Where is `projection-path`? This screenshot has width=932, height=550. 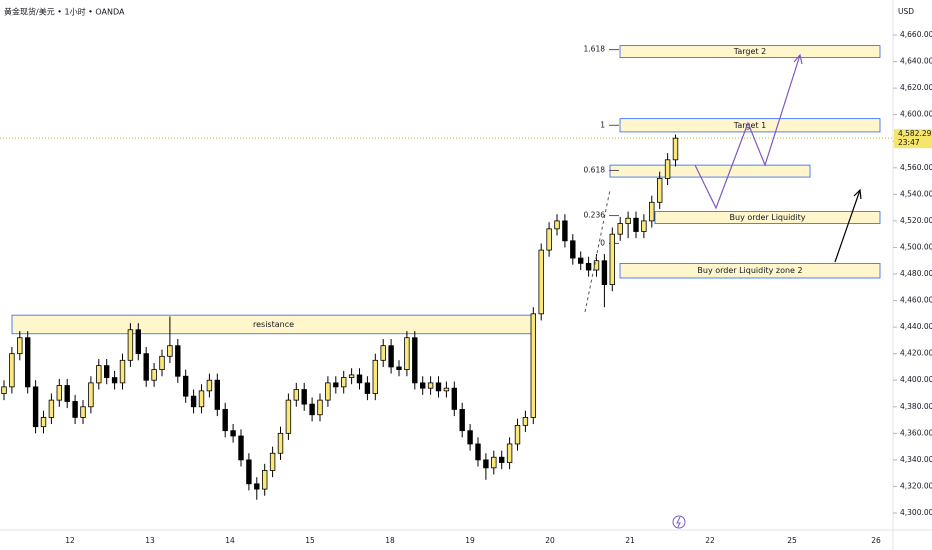 projection-path is located at coordinates (747, 132).